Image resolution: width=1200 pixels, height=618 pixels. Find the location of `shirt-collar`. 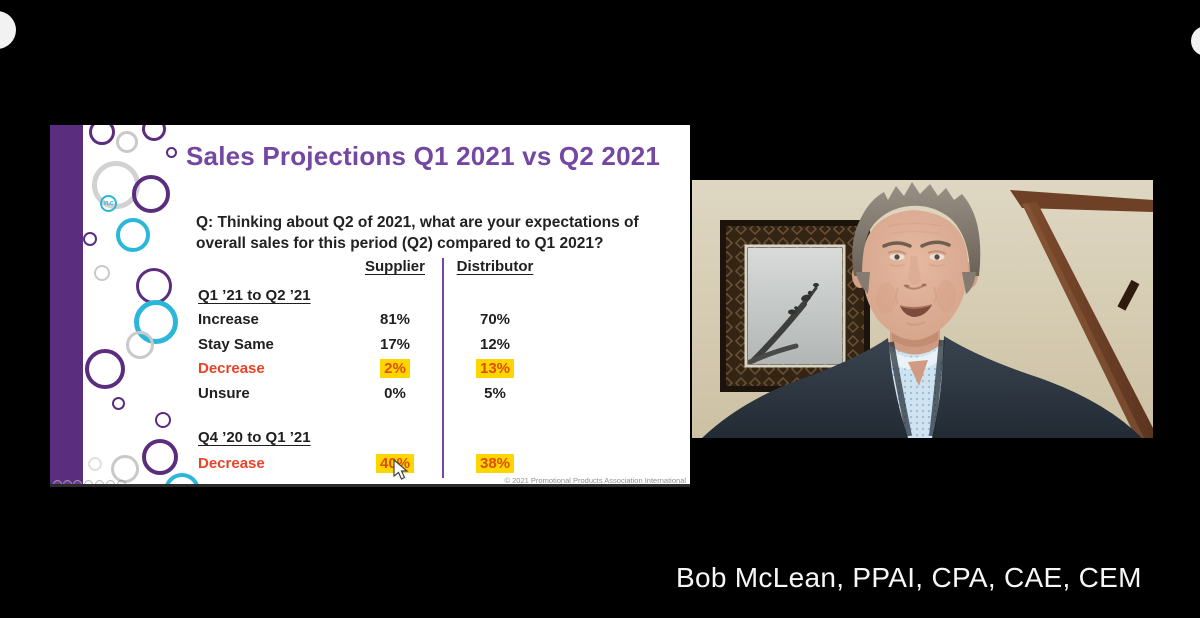

shirt-collar is located at coordinates (915, 358).